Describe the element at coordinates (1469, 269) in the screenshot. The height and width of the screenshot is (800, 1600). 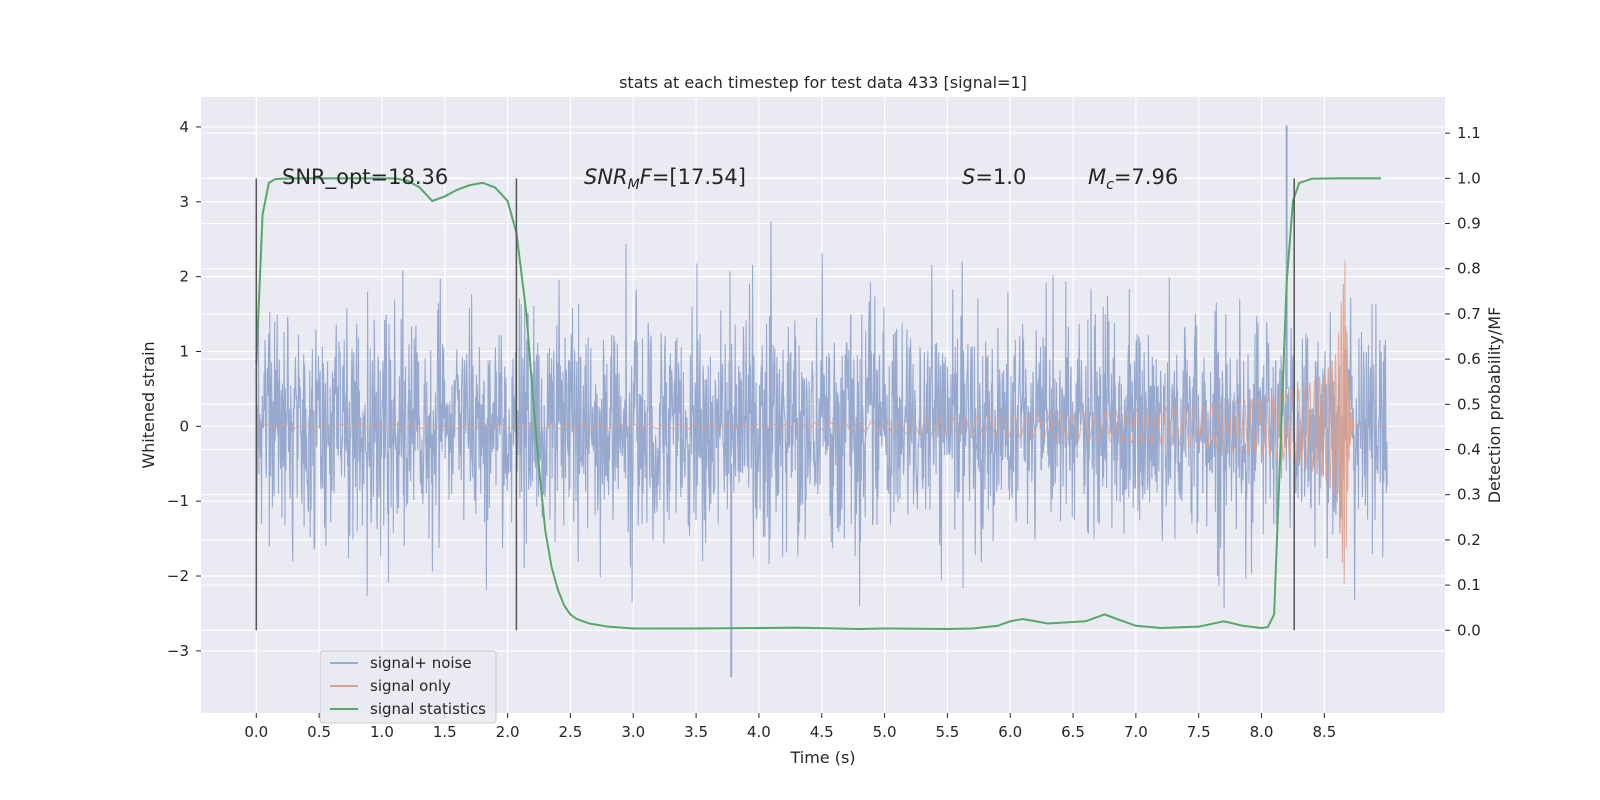
I see `y2-tick-label: 0.8` at that location.